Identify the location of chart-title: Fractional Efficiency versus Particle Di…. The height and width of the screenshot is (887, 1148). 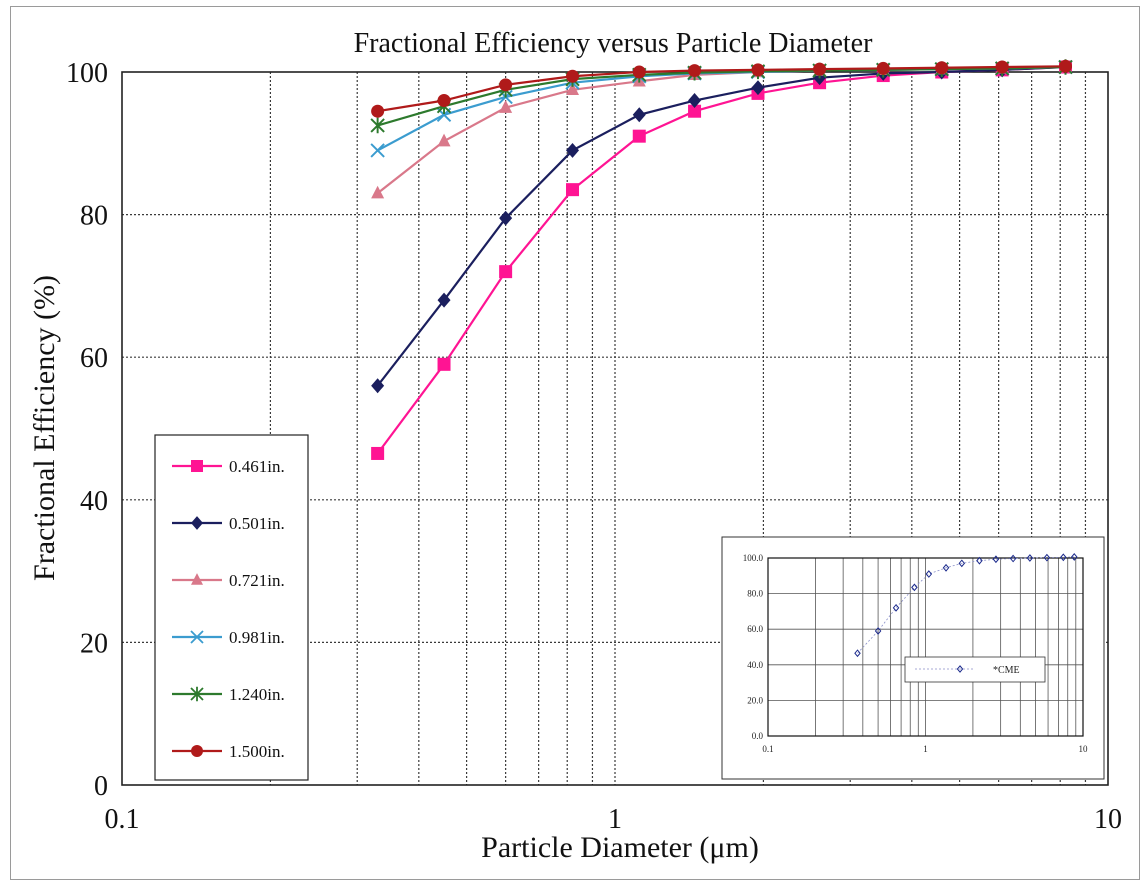
(614, 43).